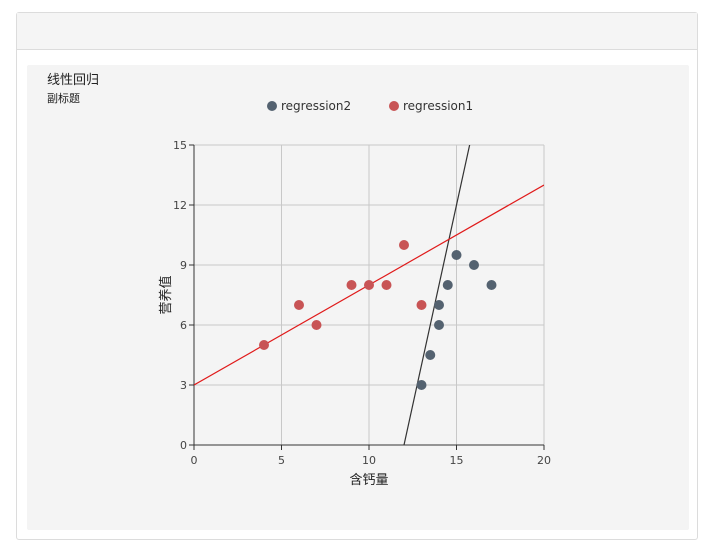  What do you see at coordinates (180, 205) in the screenshot?
I see `y-tick-label: 12` at bounding box center [180, 205].